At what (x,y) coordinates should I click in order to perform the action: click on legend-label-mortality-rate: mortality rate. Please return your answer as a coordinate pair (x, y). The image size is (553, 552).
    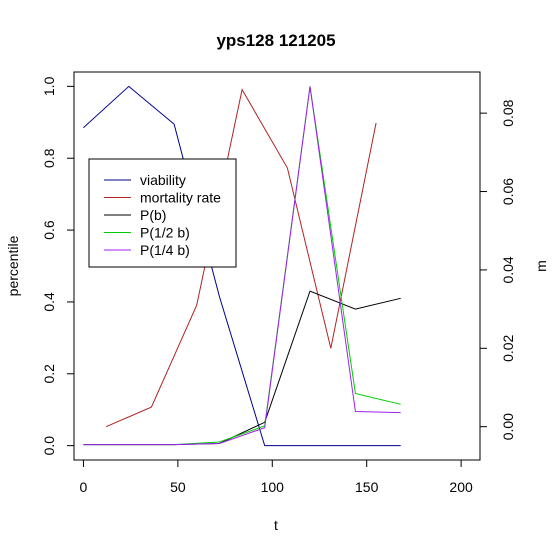
    Looking at the image, I should click on (180, 198).